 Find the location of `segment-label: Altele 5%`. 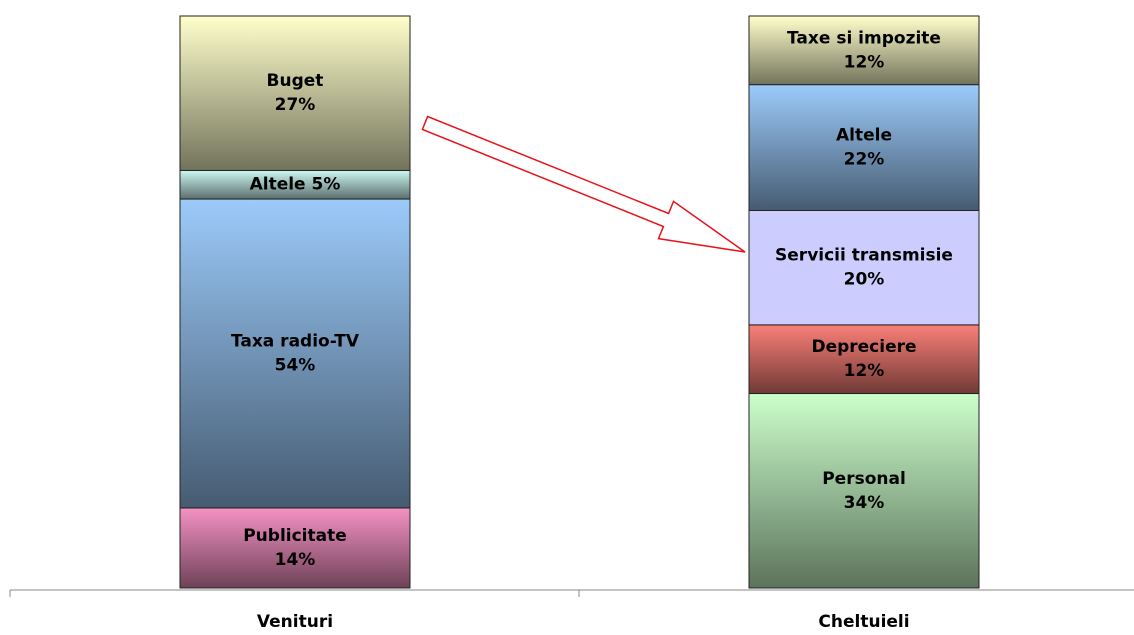

segment-label: Altele 5% is located at coordinates (295, 185).